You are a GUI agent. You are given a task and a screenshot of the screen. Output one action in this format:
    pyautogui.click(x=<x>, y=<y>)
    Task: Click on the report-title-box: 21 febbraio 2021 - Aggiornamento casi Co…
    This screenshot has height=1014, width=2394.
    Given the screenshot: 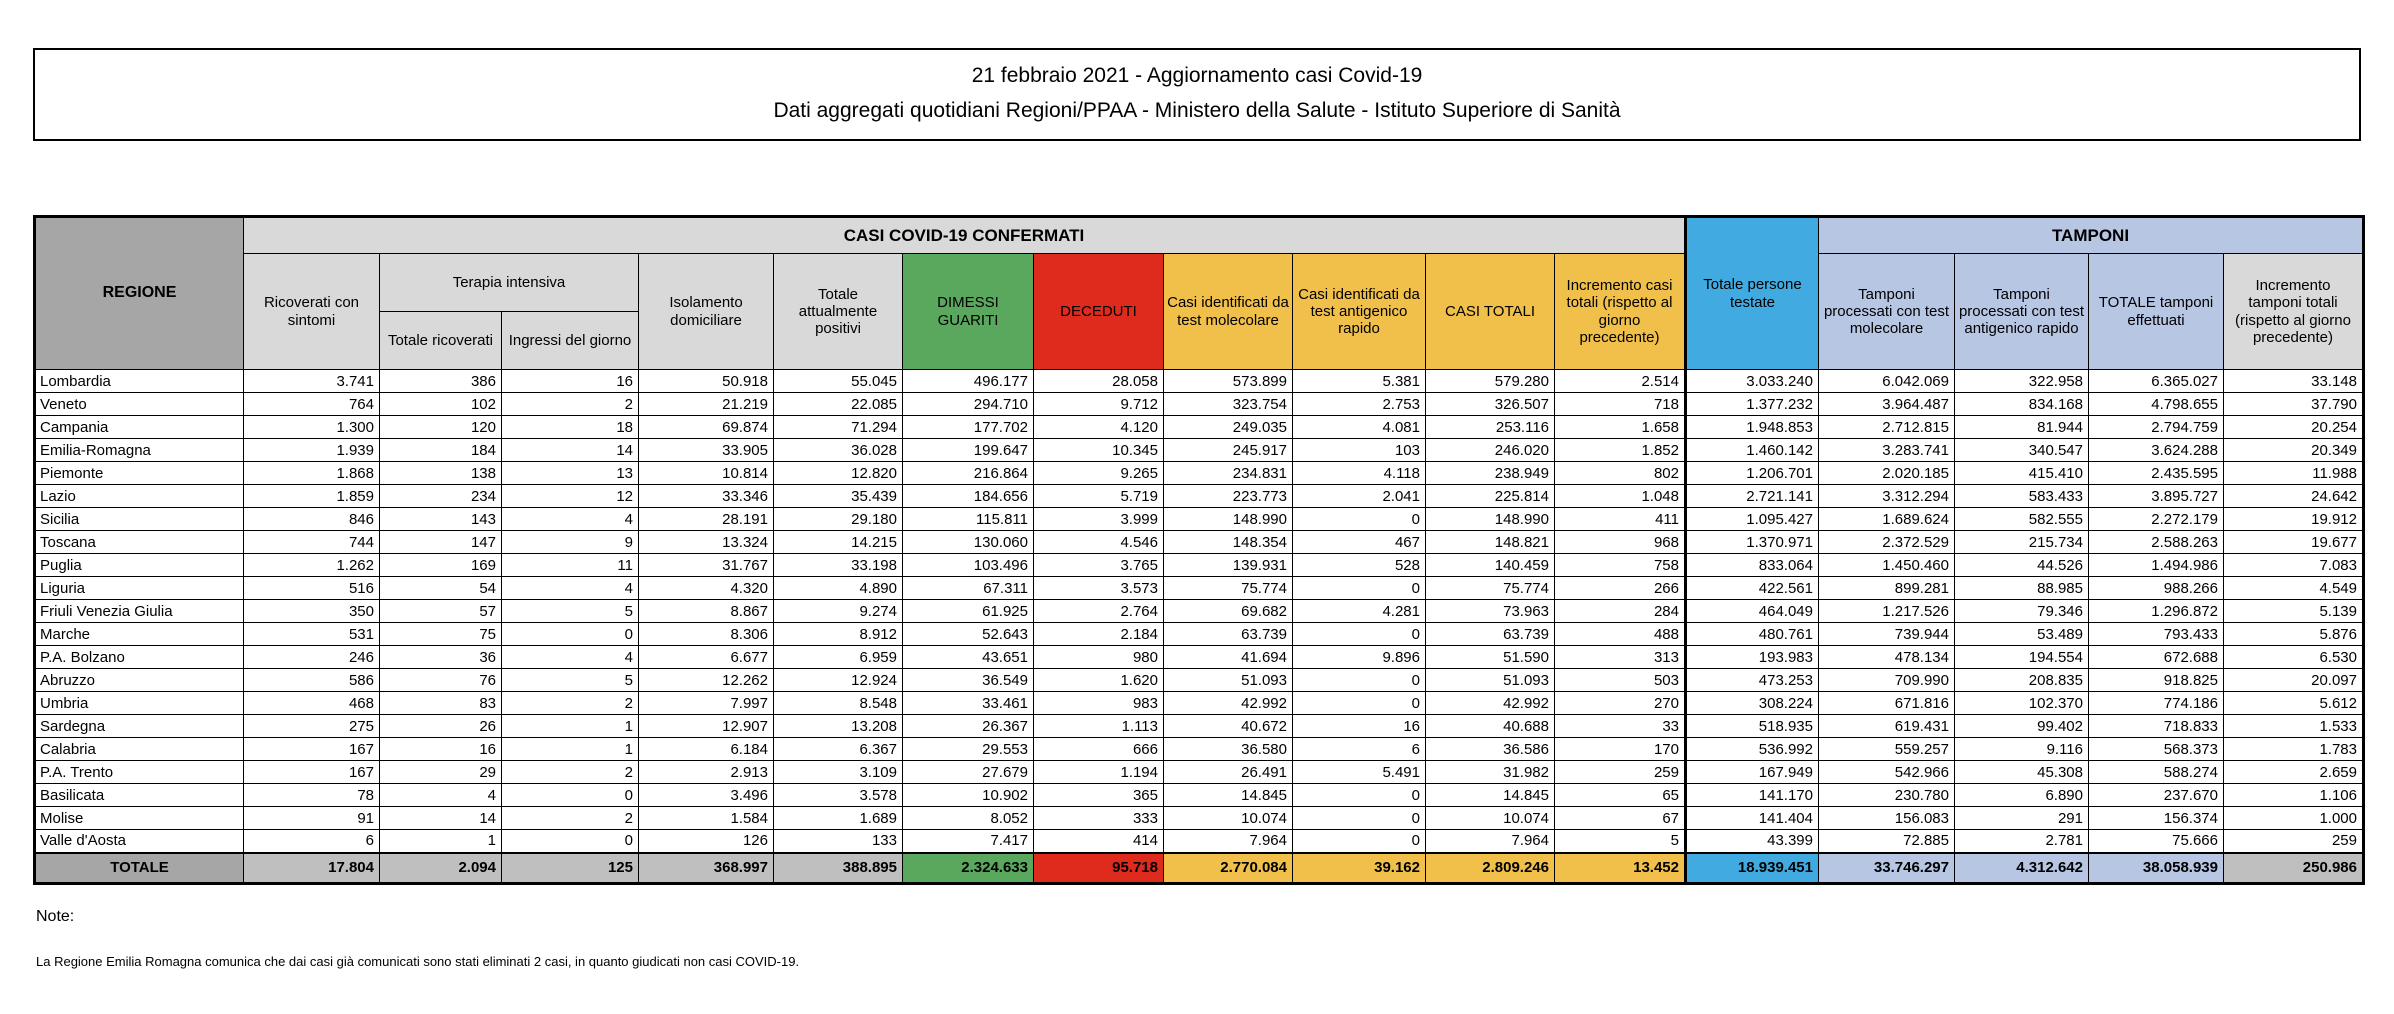 What is the action you would take?
    pyautogui.click(x=1197, y=94)
    